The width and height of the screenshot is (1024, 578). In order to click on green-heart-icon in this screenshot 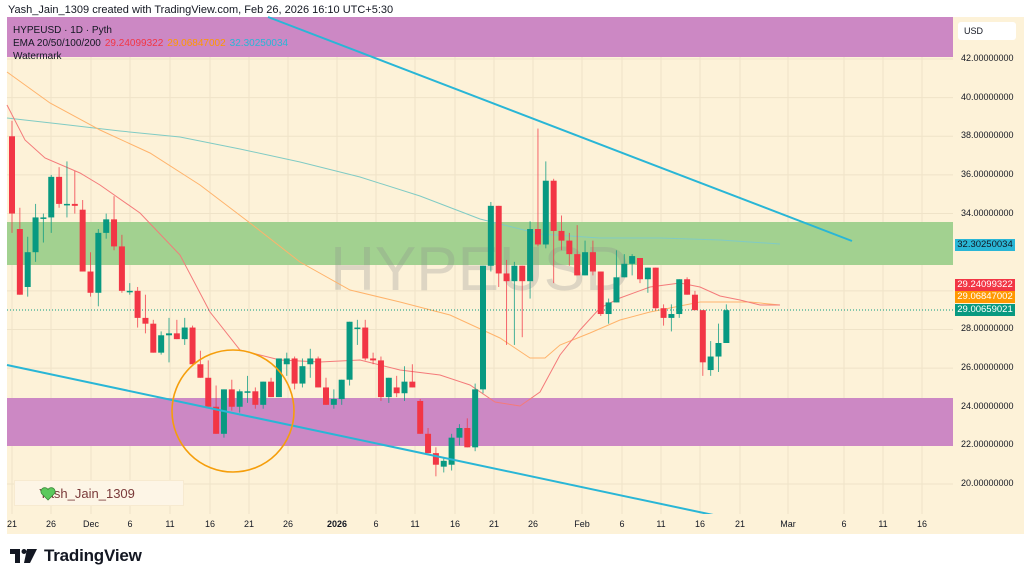, I will do `click(48, 494)`.